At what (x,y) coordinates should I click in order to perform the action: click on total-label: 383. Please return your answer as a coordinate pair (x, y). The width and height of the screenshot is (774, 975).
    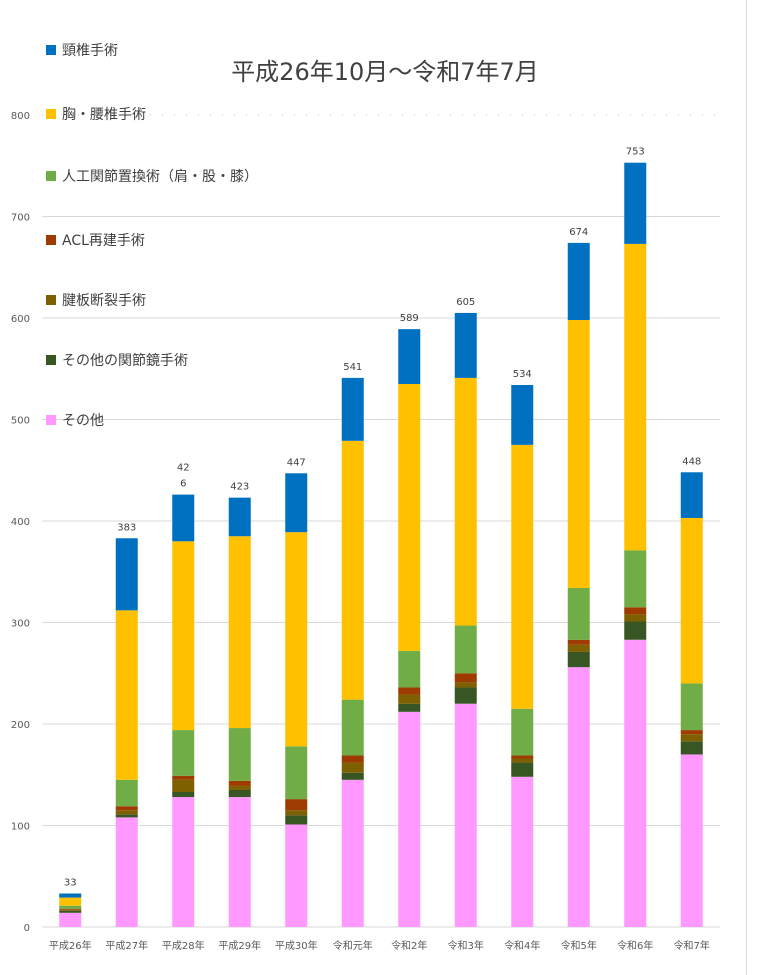
    Looking at the image, I should click on (126, 527).